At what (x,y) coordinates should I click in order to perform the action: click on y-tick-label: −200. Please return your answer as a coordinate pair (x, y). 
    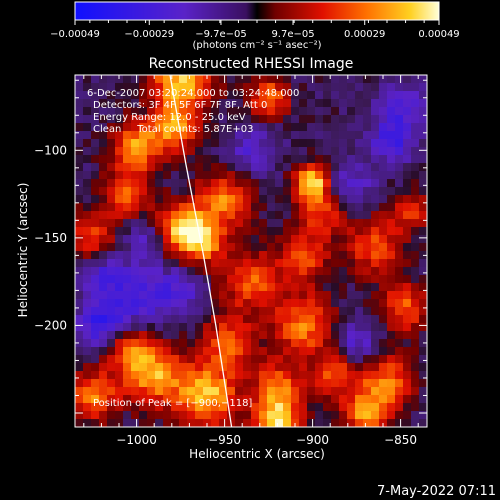
    Looking at the image, I should click on (50, 325).